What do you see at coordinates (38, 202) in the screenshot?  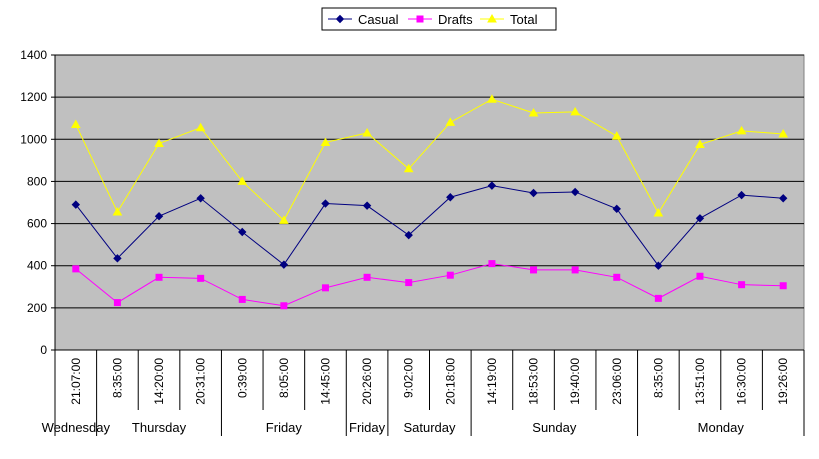 I see `y-axis: 0 200 400 600 800 1000 1200 1400` at bounding box center [38, 202].